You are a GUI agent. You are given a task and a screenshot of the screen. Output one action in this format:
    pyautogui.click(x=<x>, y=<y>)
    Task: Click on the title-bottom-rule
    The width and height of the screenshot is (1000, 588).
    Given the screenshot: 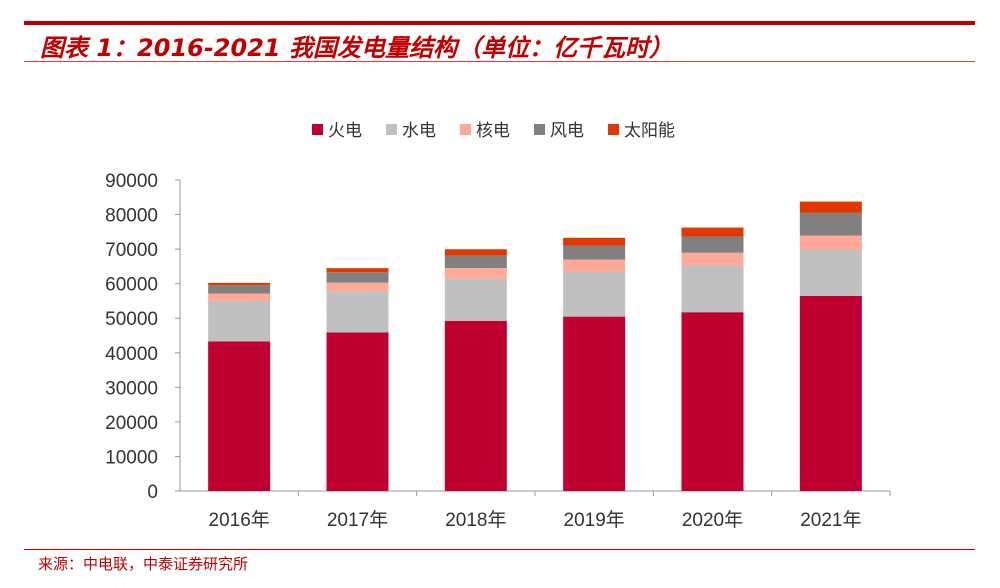 What is the action you would take?
    pyautogui.click(x=499, y=61)
    